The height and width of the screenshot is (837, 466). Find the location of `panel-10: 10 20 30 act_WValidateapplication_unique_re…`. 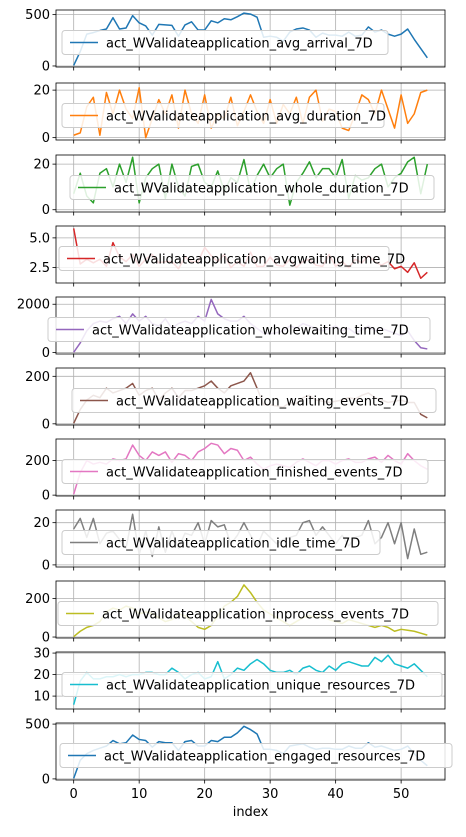

panel-10: 10 20 30 act_WValidateapplication_unique_re… is located at coordinates (239, 680).